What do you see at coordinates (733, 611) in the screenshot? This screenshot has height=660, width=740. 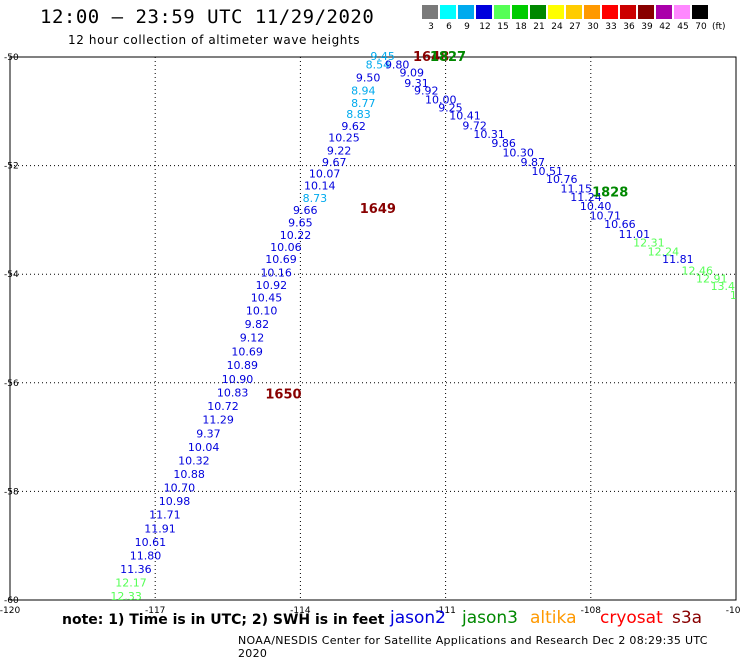 I see `x-tick-label: -105` at bounding box center [733, 611].